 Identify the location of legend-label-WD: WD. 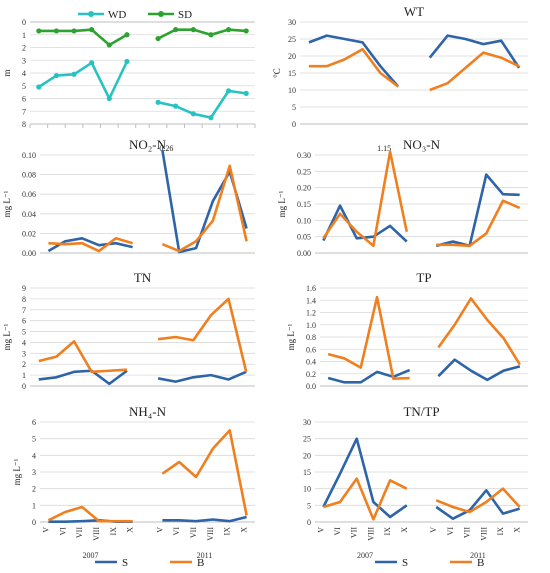
(117, 15).